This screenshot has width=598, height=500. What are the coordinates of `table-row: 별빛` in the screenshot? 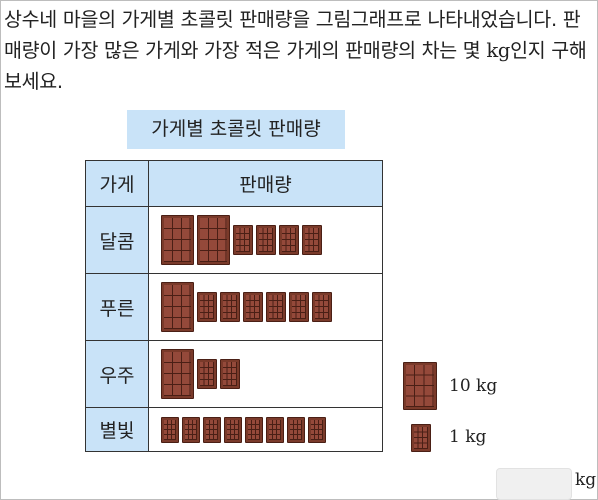 It's located at (234, 429).